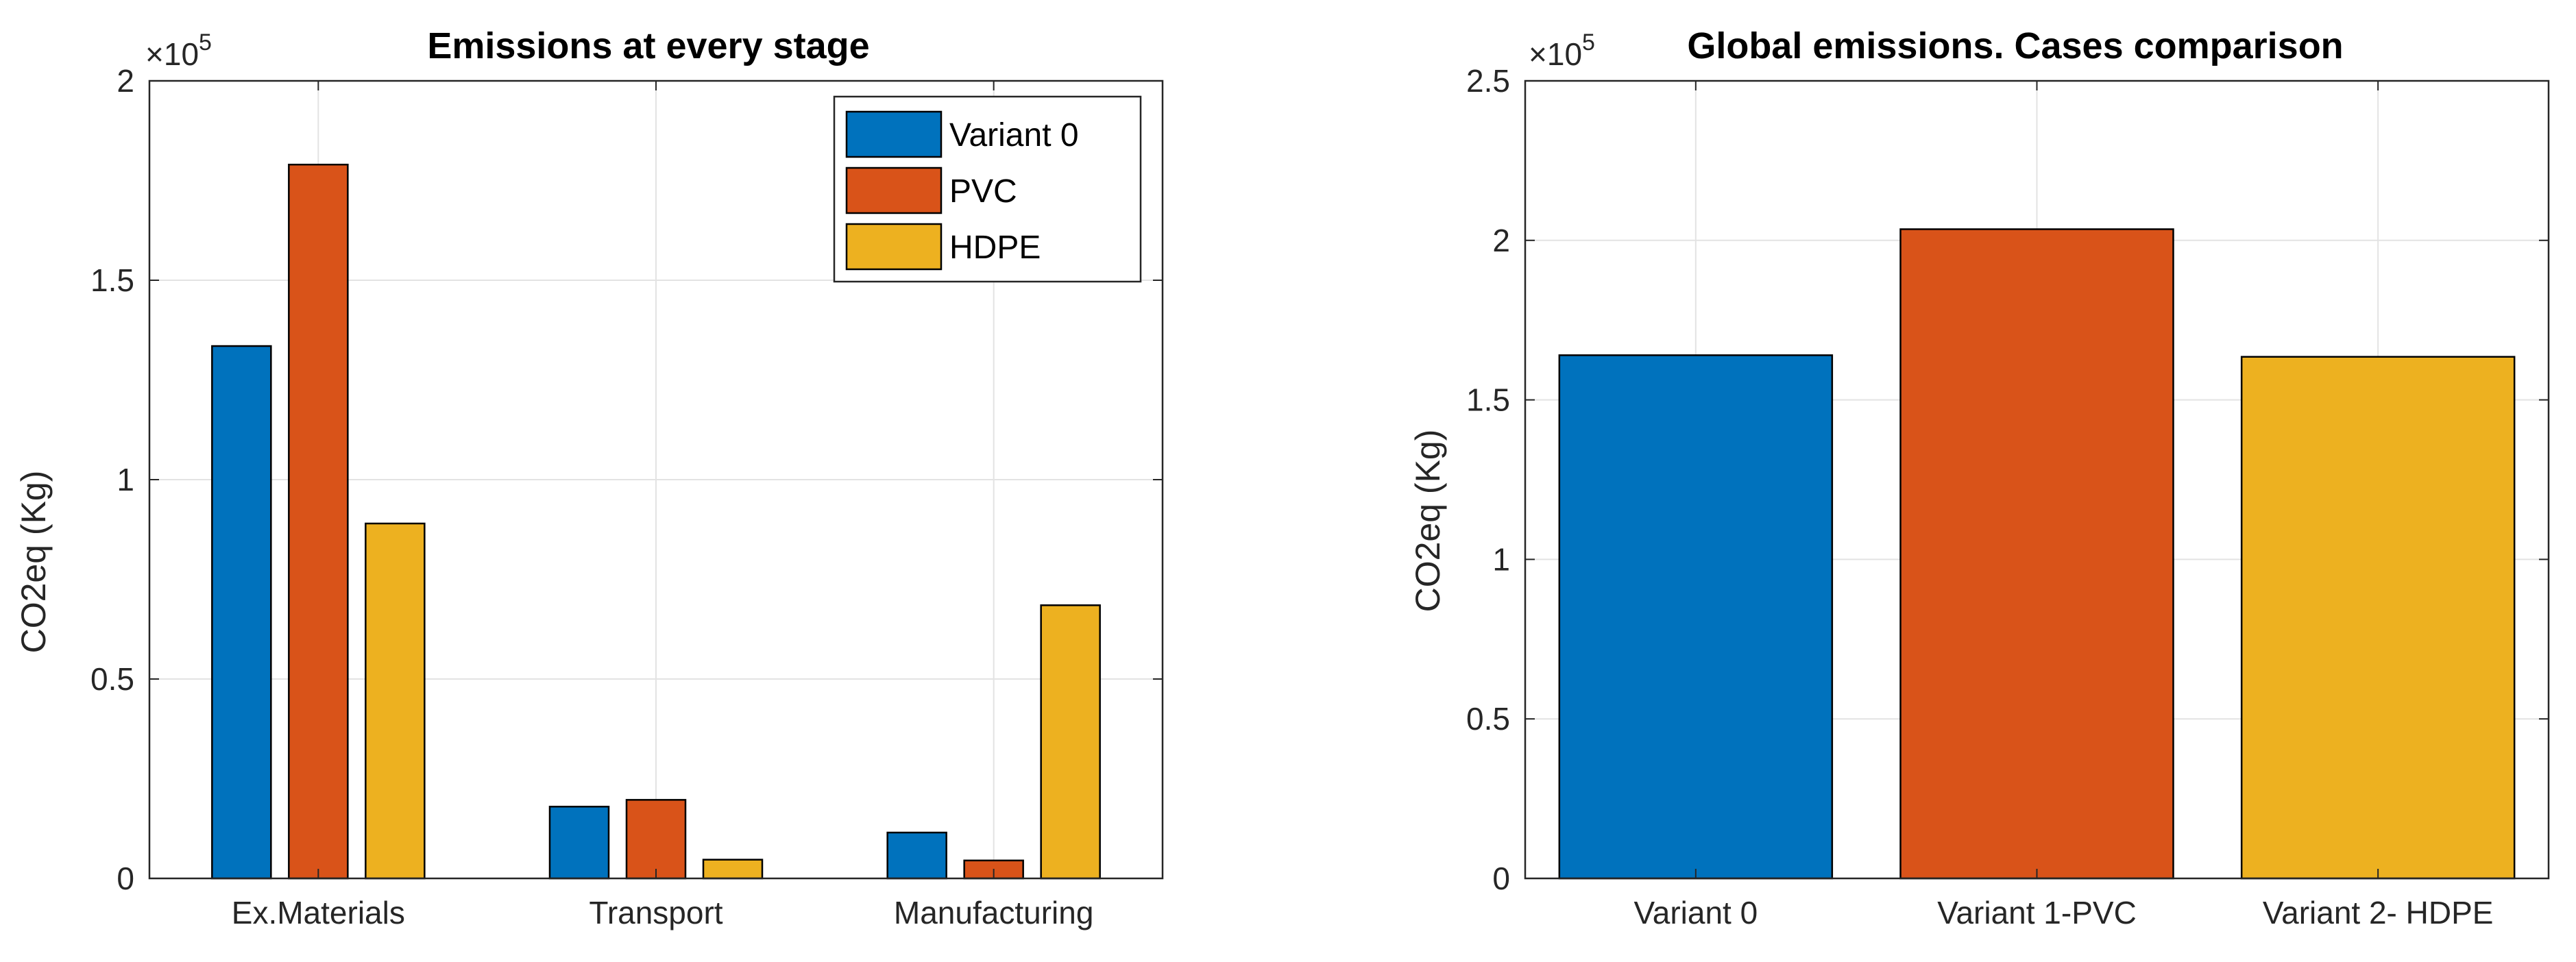  Describe the element at coordinates (655, 912) in the screenshot. I see `c1-xtick-label: Transport` at that location.